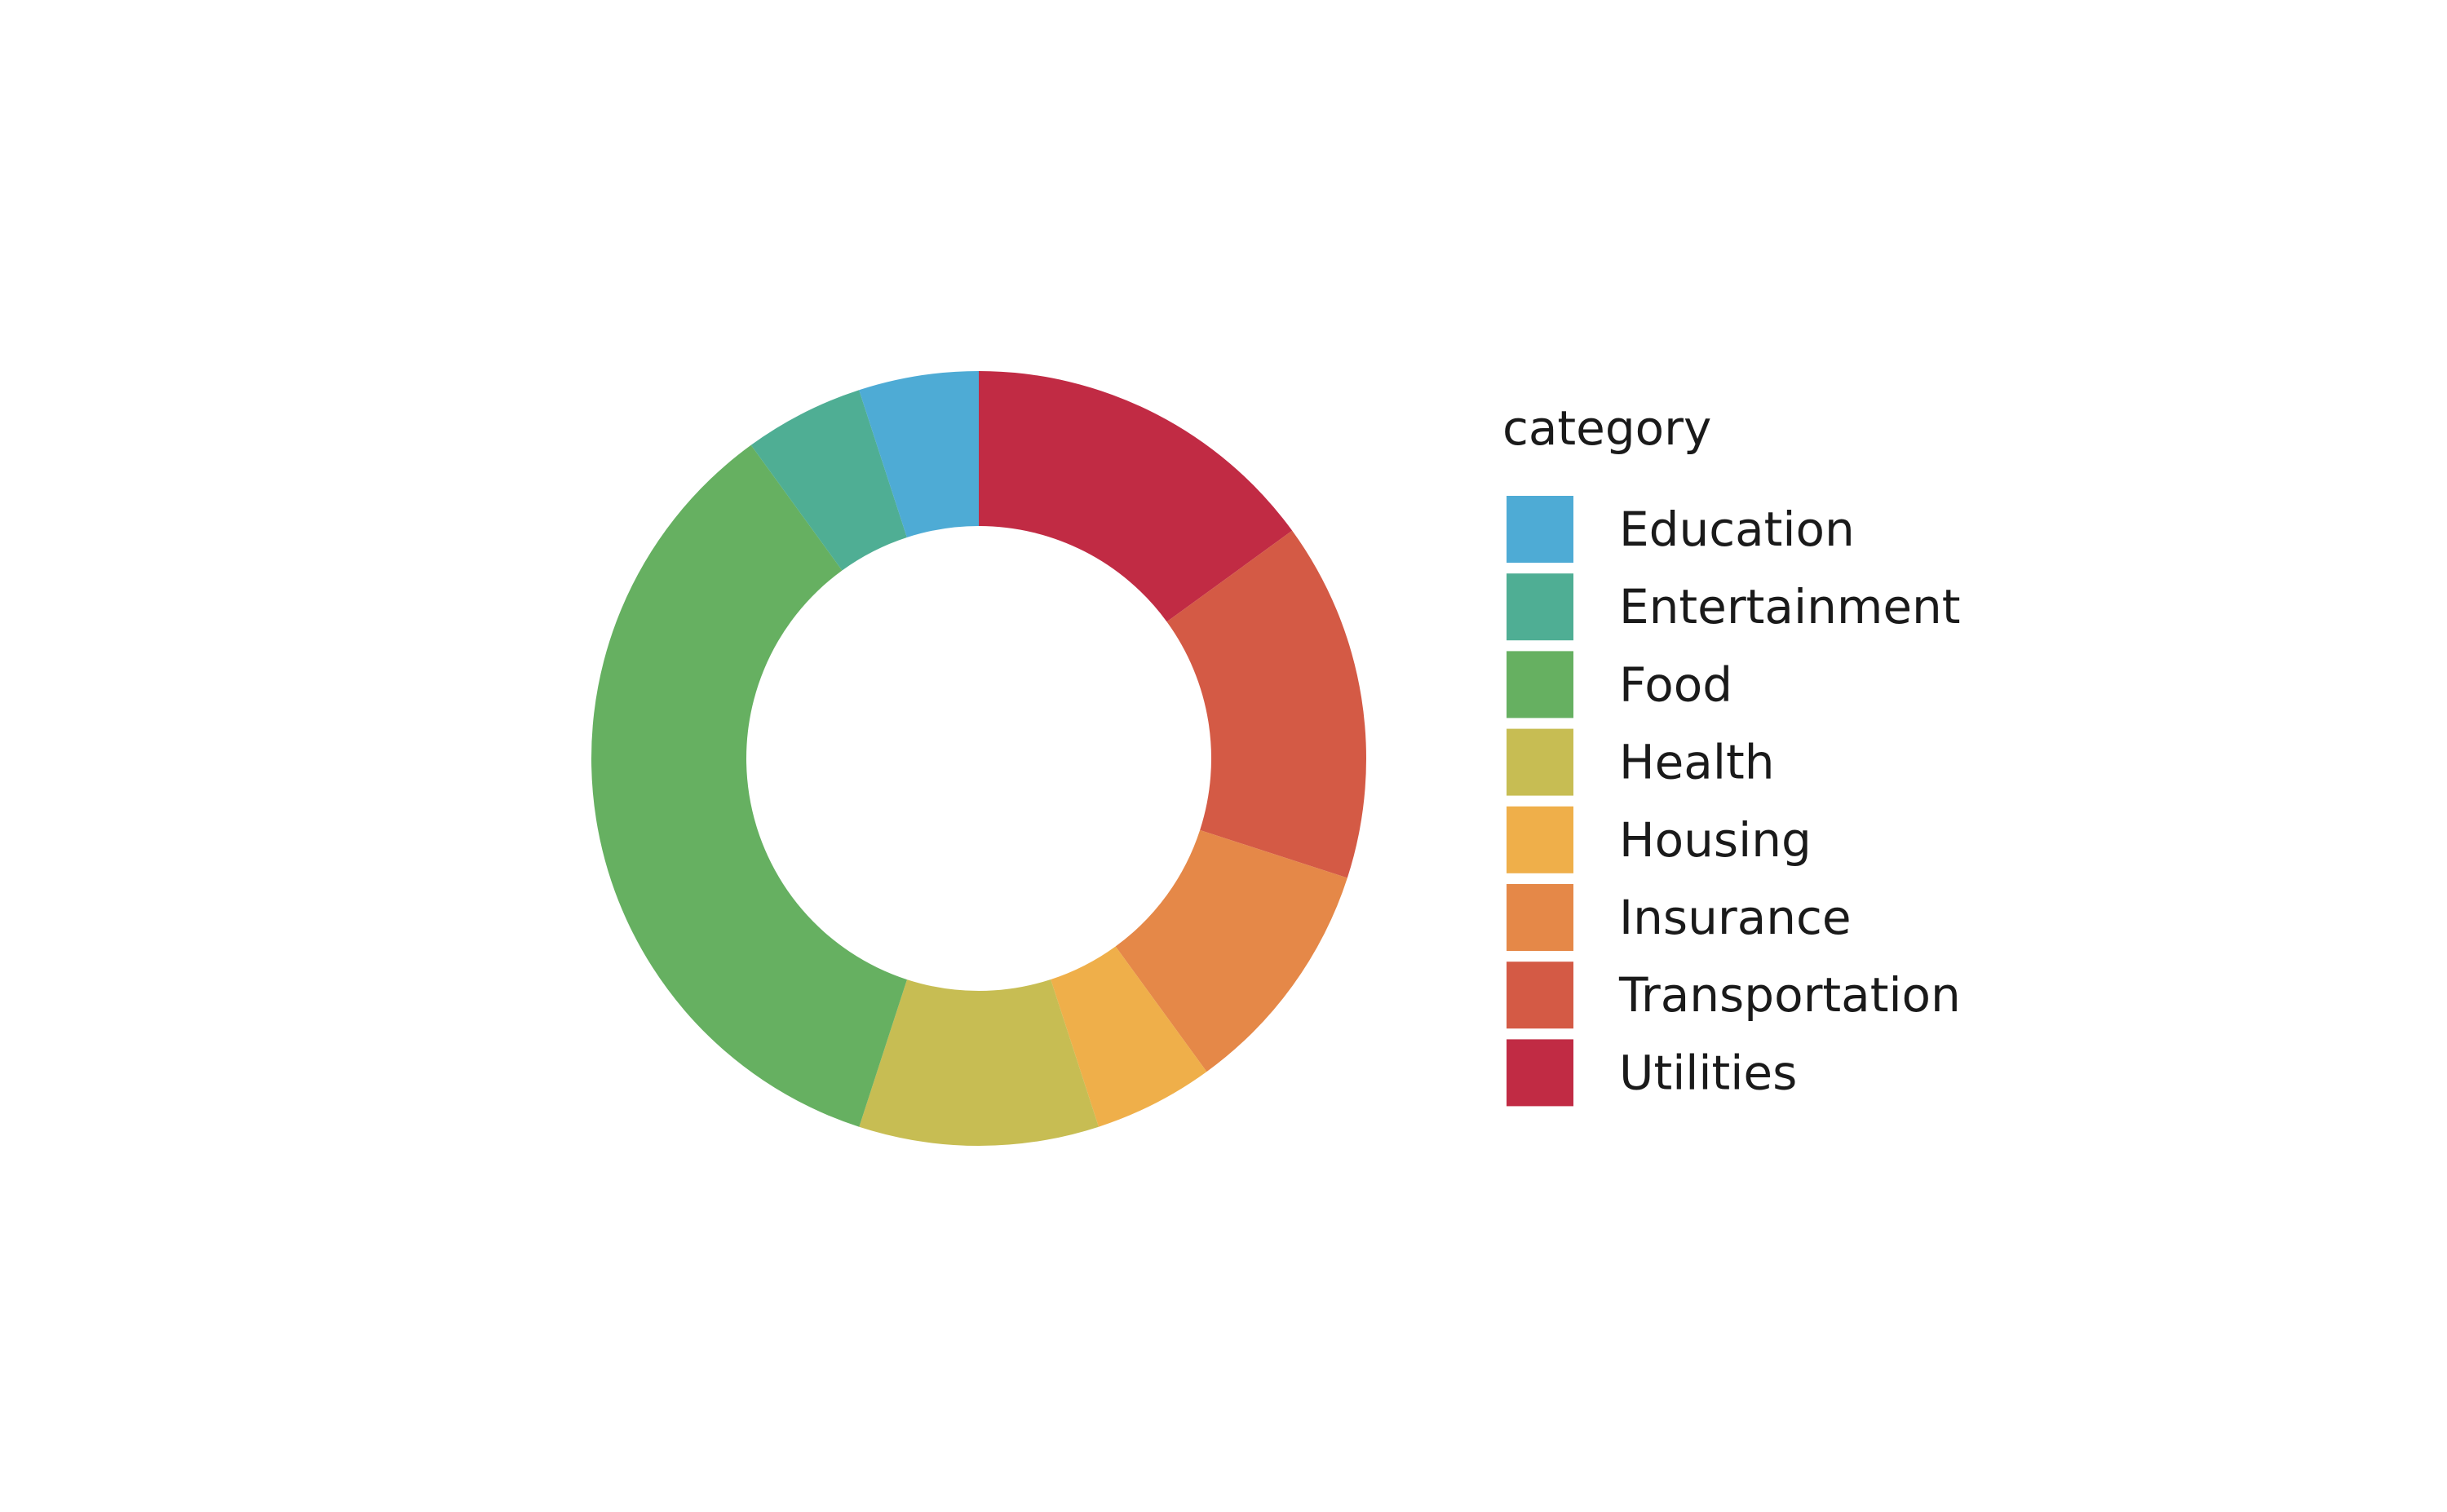  Describe the element at coordinates (1790, 606) in the screenshot. I see `legend-label: Entertainment` at that location.